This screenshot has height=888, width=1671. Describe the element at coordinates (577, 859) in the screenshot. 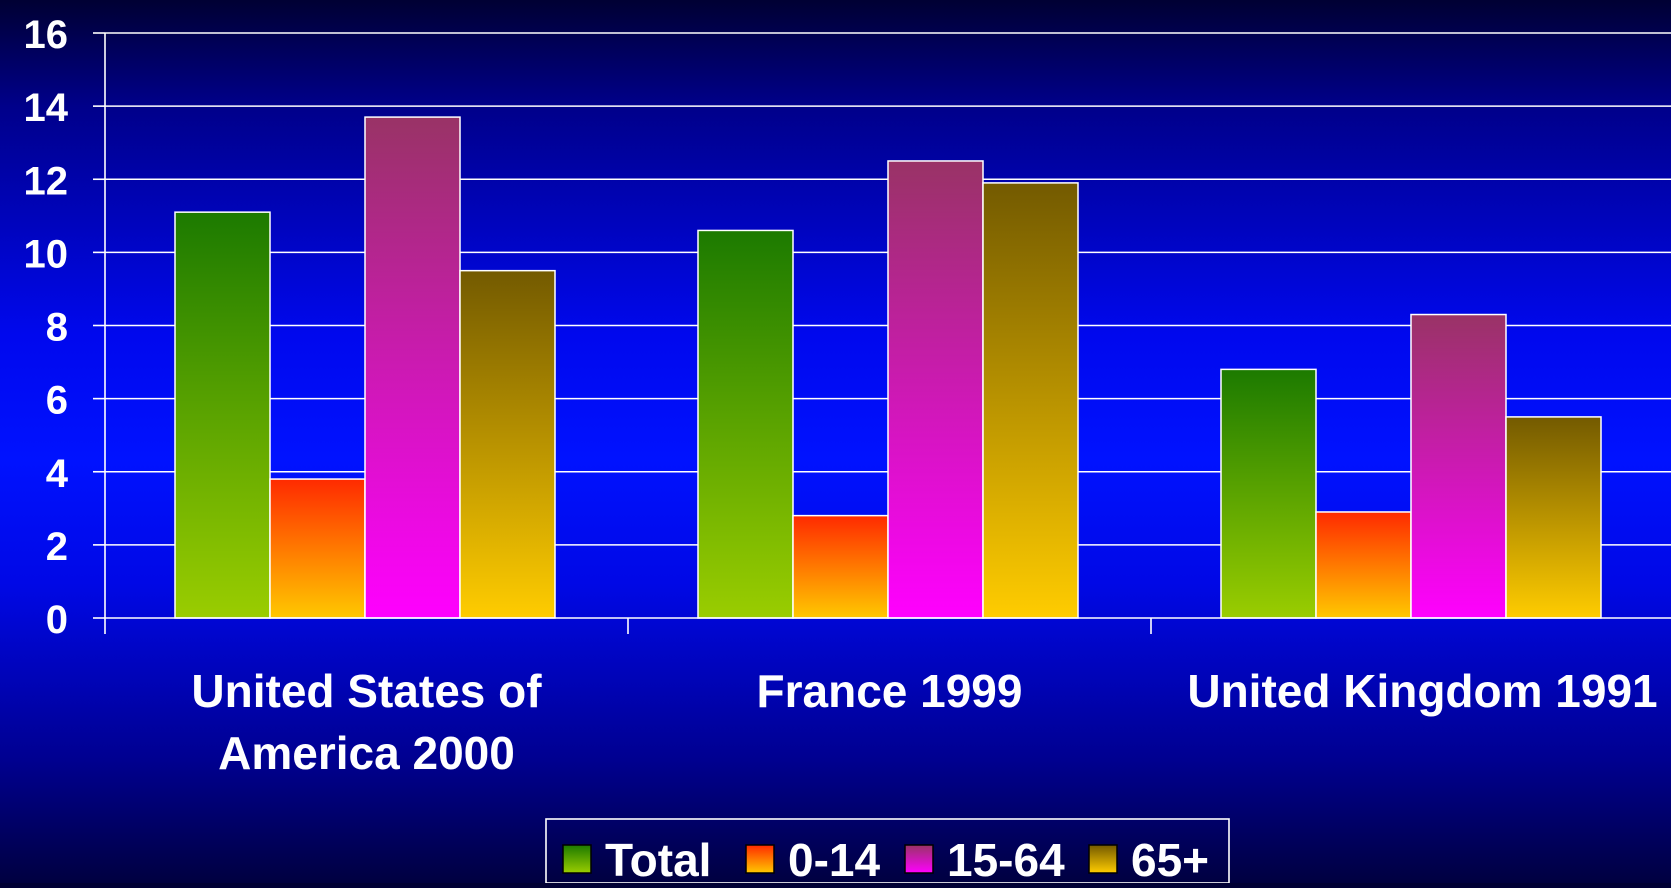

I see `legend-swatch-Total` at that location.